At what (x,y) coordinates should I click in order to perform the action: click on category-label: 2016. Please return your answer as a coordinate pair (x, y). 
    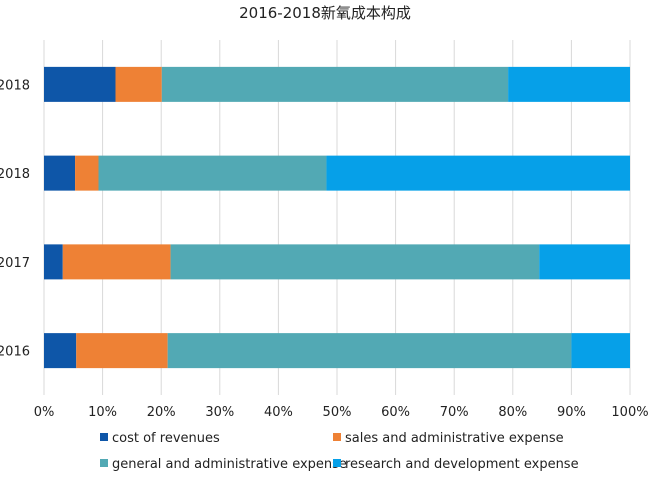
    Looking at the image, I should click on (15, 352).